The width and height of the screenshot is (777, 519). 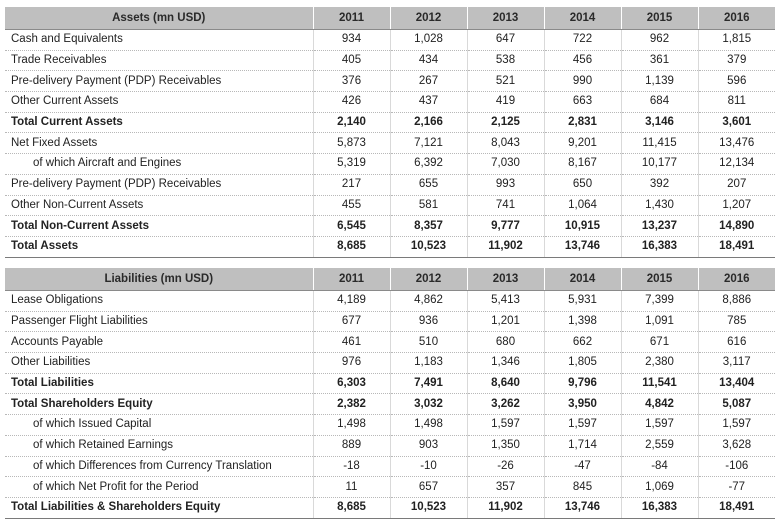 I want to click on value-cell: 616, so click(x=736, y=342).